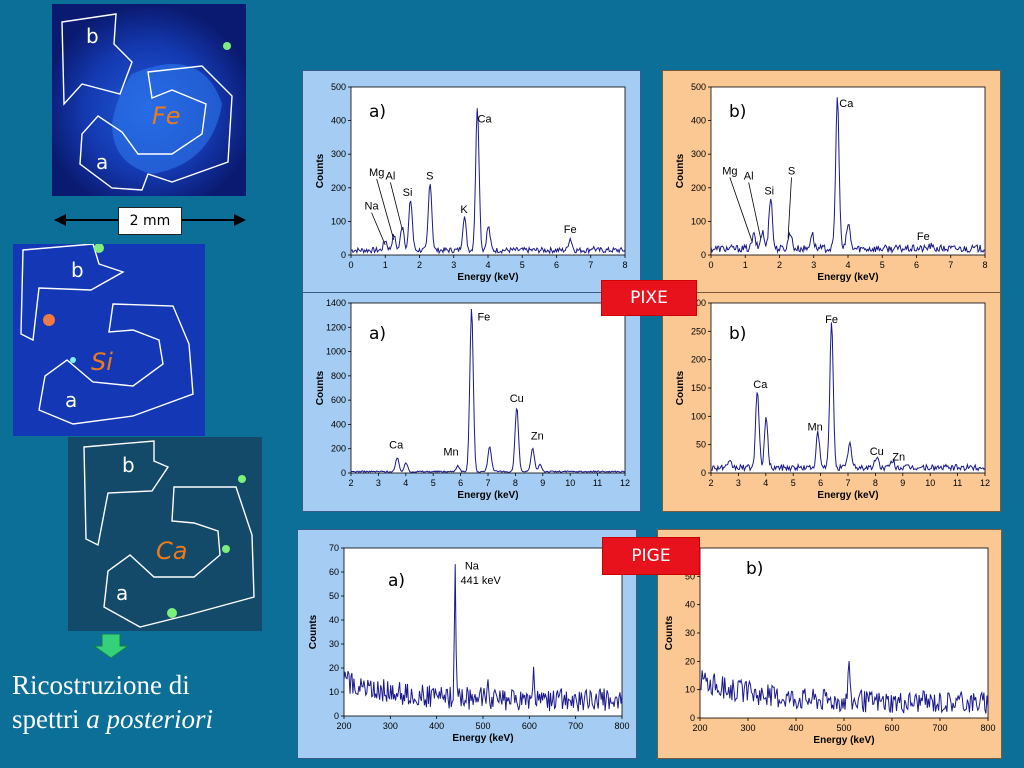 This screenshot has height=768, width=1024. Describe the element at coordinates (338, 400) in the screenshot. I see `y-tick-label: 600` at that location.